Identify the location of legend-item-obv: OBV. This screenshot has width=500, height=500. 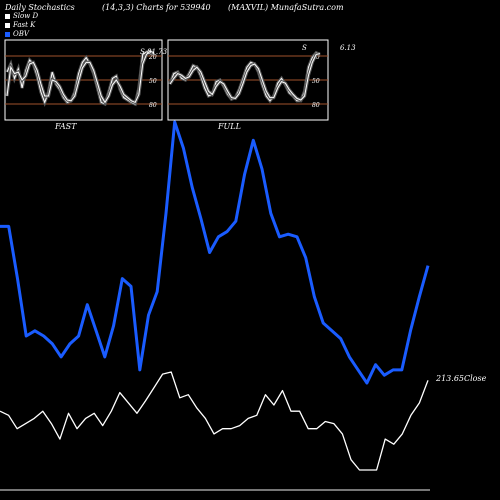
(21, 34).